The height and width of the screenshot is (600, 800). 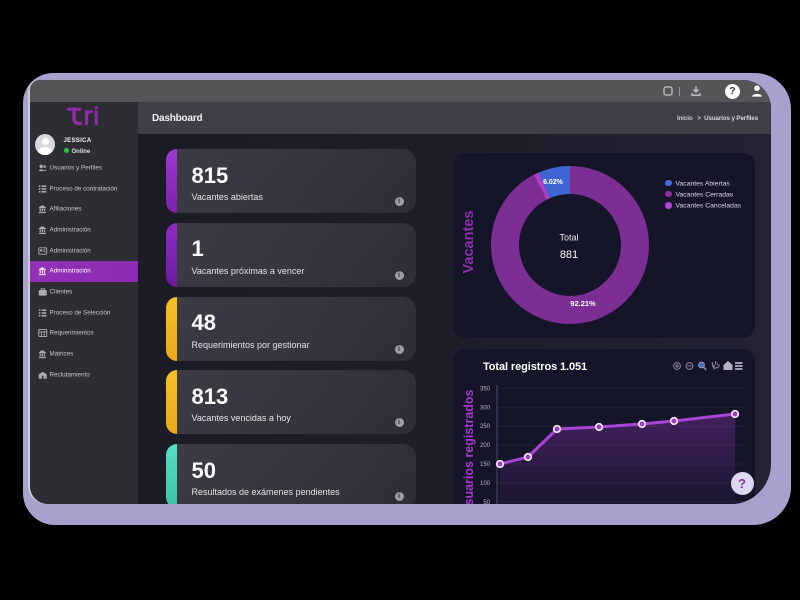 I want to click on svg-text: 200, so click(x=485, y=446).